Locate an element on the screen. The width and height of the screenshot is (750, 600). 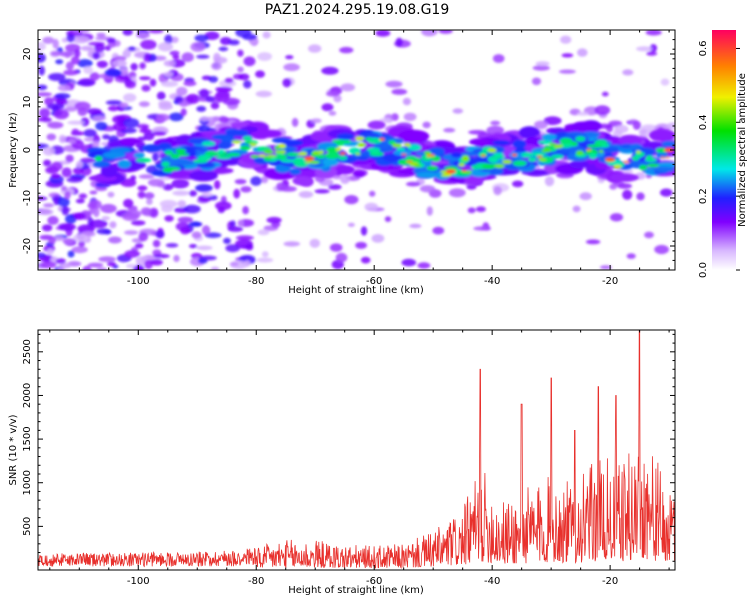
y-tick-label: -20 is located at coordinates (27, 246).